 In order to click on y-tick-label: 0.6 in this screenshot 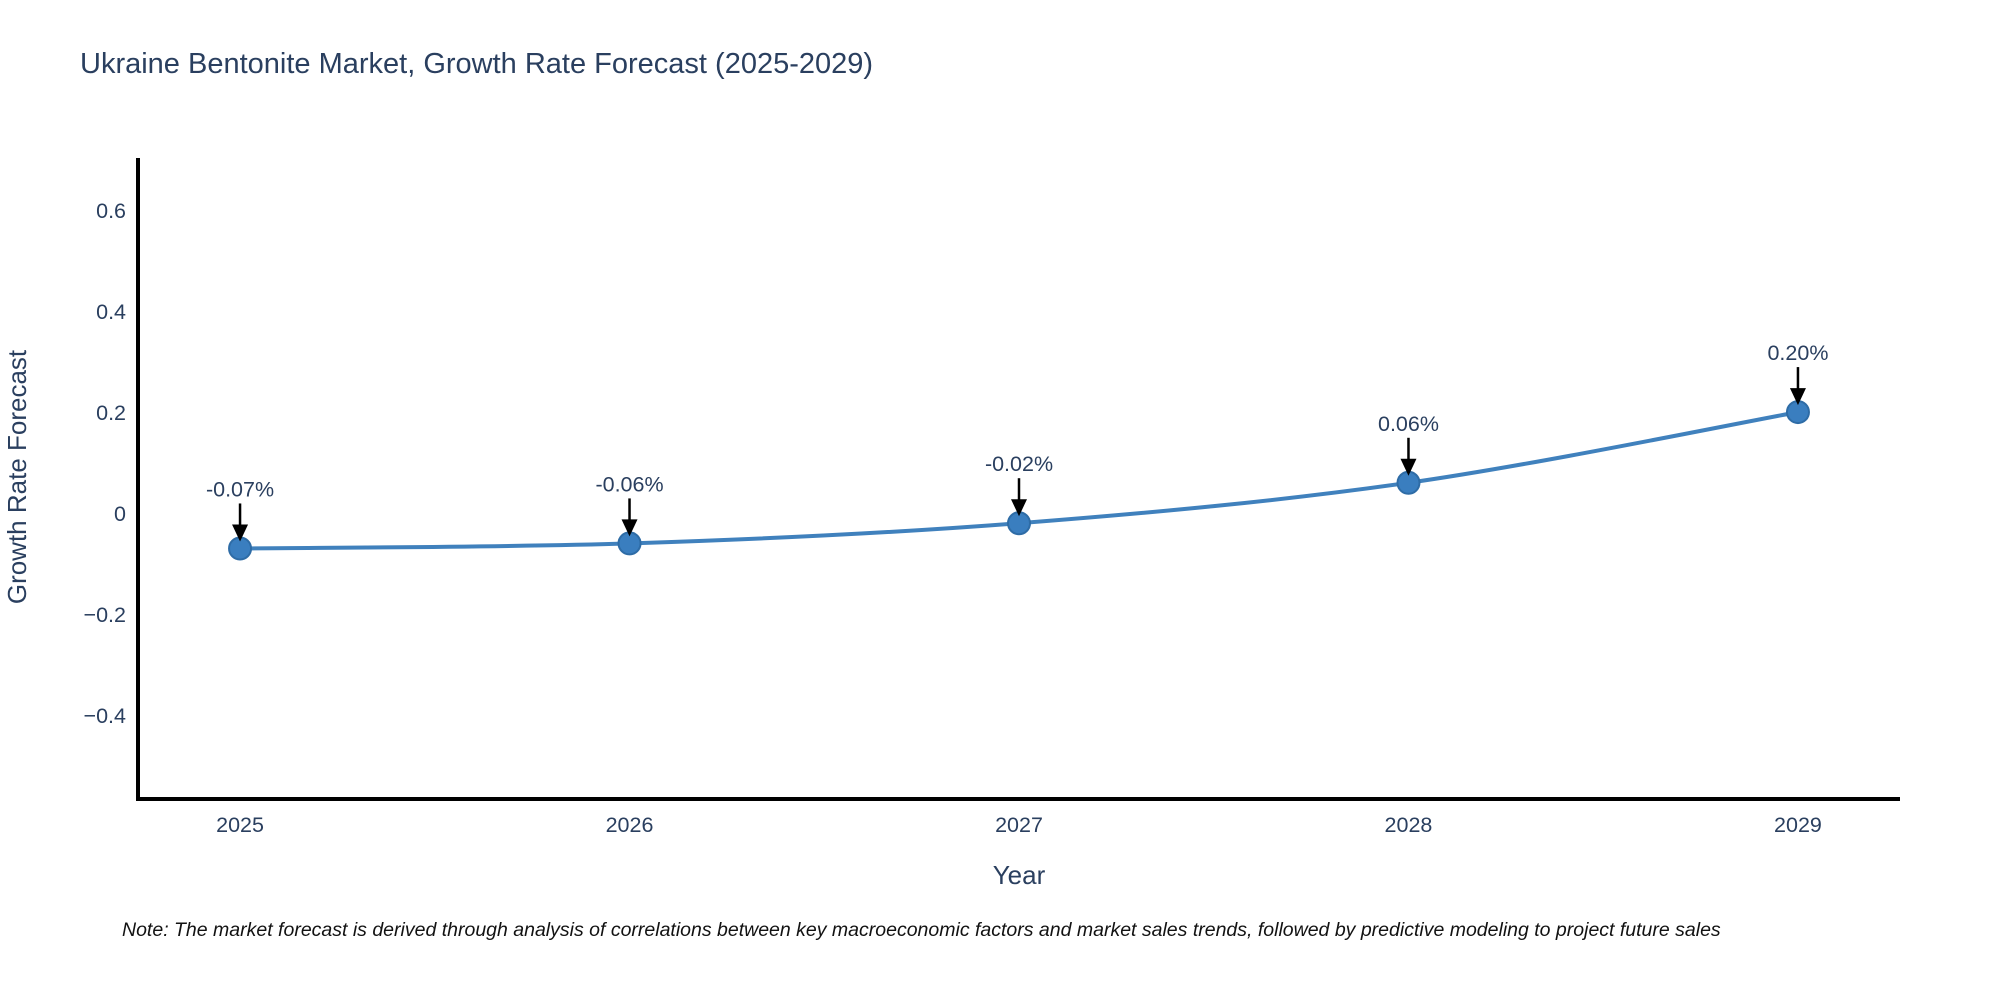, I will do `click(111, 211)`.